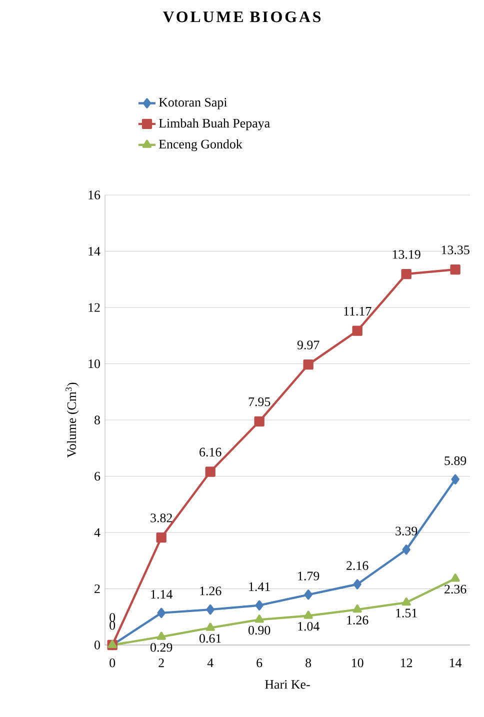  Describe the element at coordinates (241, 17) in the screenshot. I see `chart-title: VOLUME BIOGAS` at that location.